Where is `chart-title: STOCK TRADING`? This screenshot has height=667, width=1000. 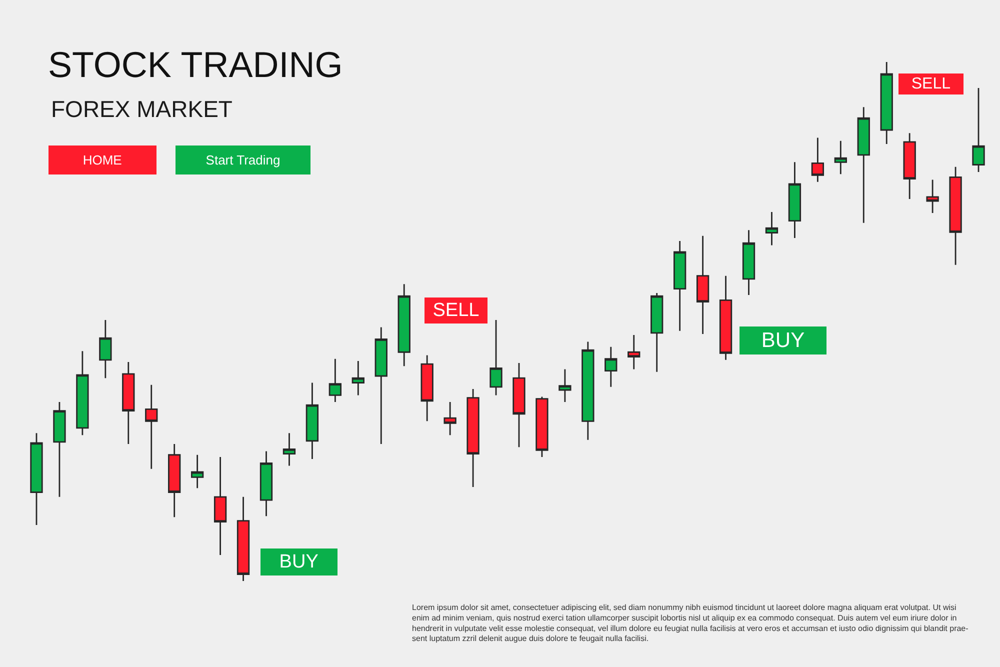
chart-title: STOCK TRADING is located at coordinates (195, 65).